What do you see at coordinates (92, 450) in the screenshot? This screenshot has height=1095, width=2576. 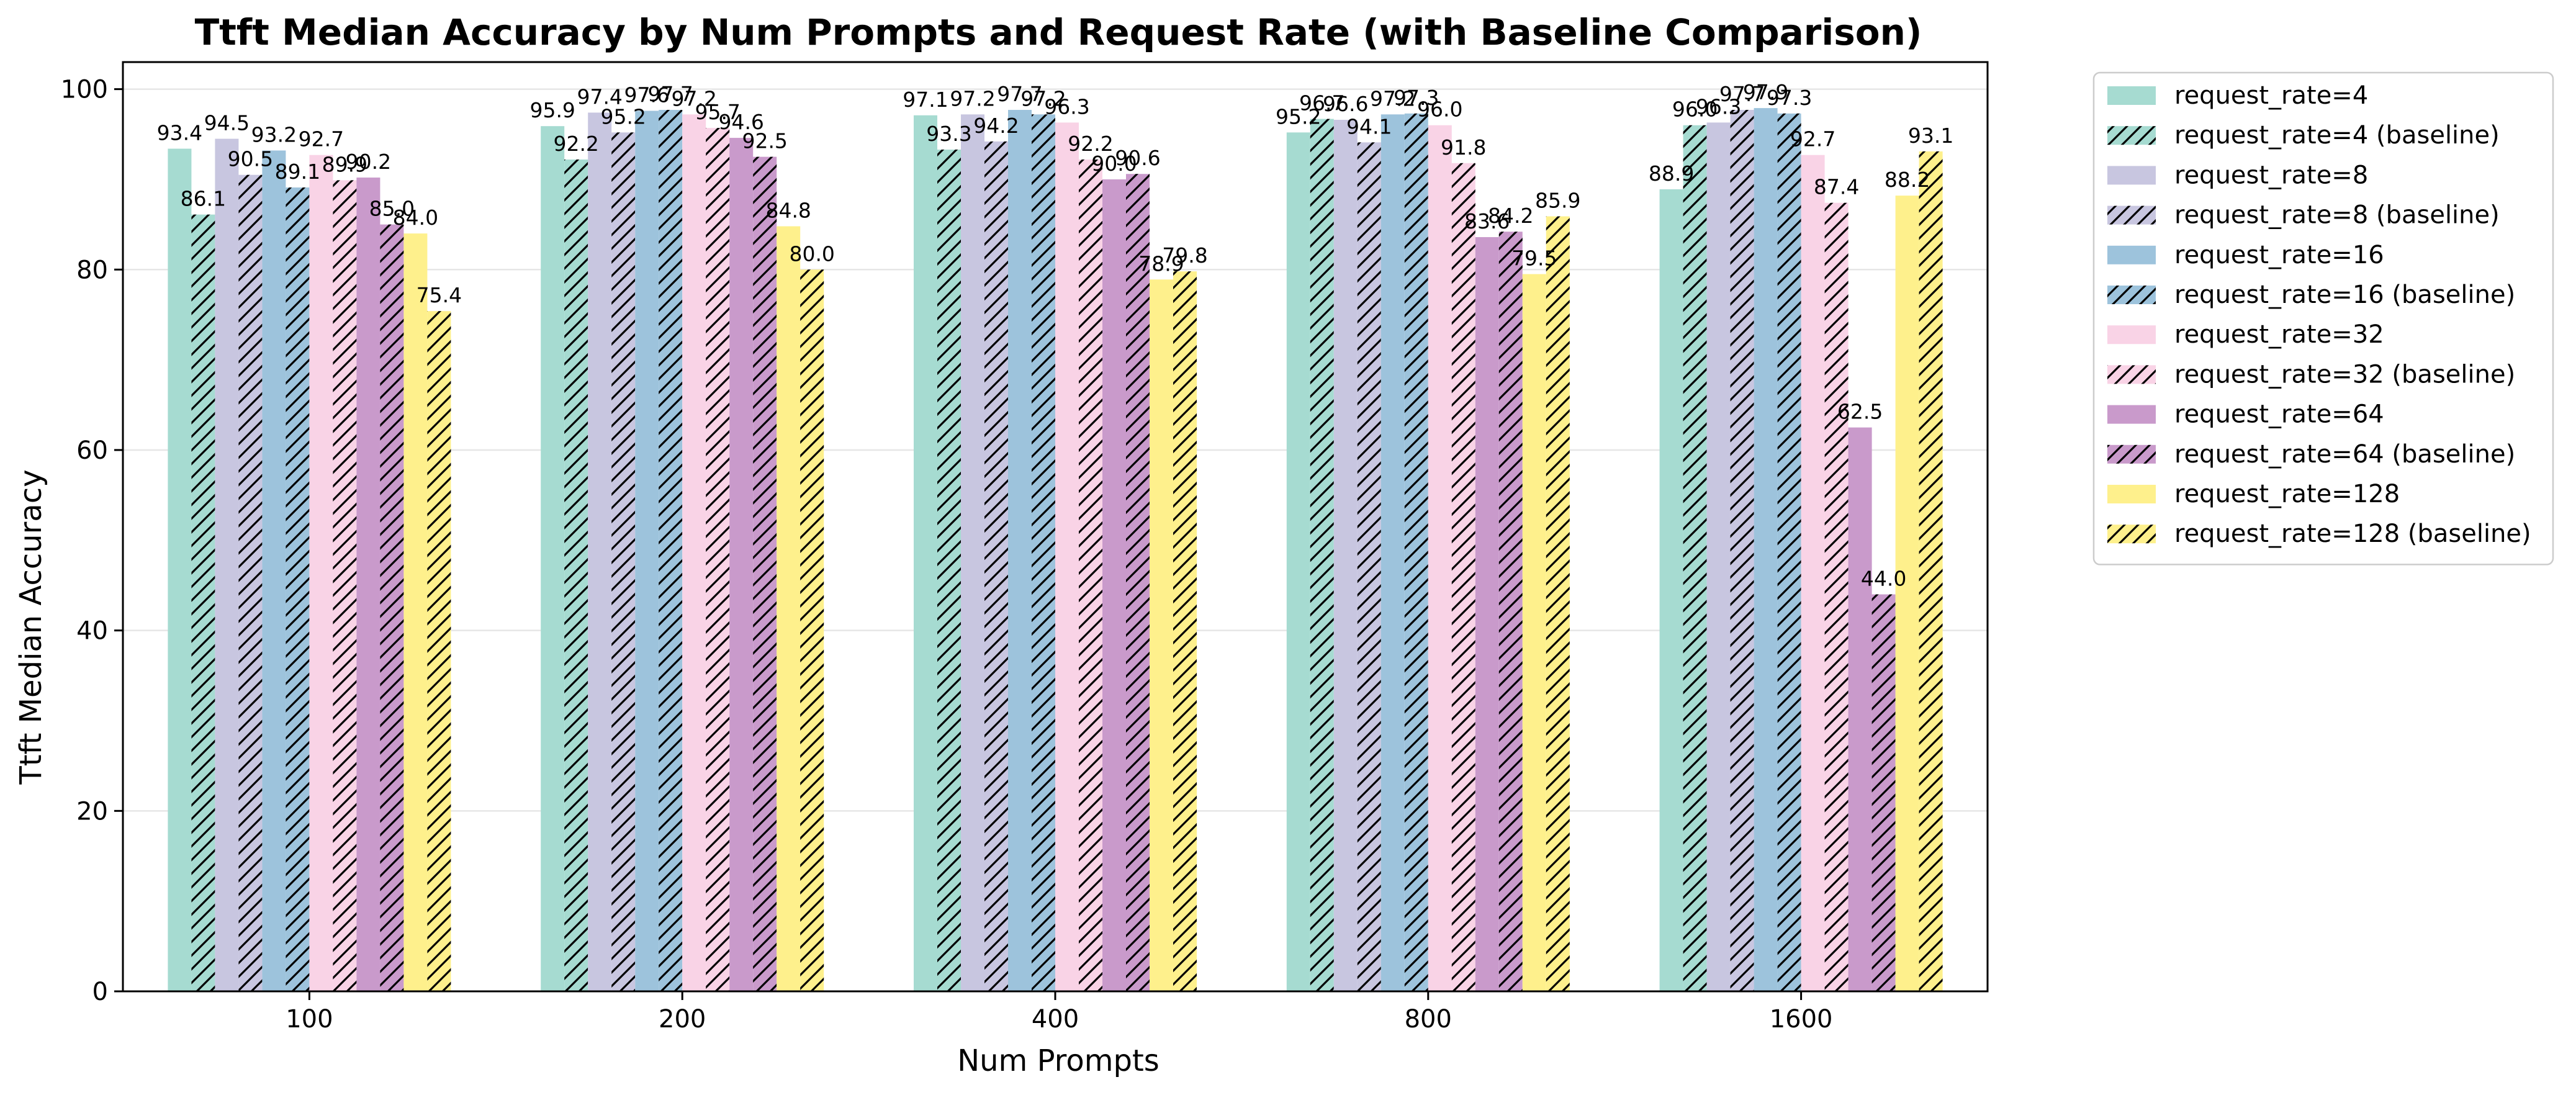 I see `y-tick-label: 60` at bounding box center [92, 450].